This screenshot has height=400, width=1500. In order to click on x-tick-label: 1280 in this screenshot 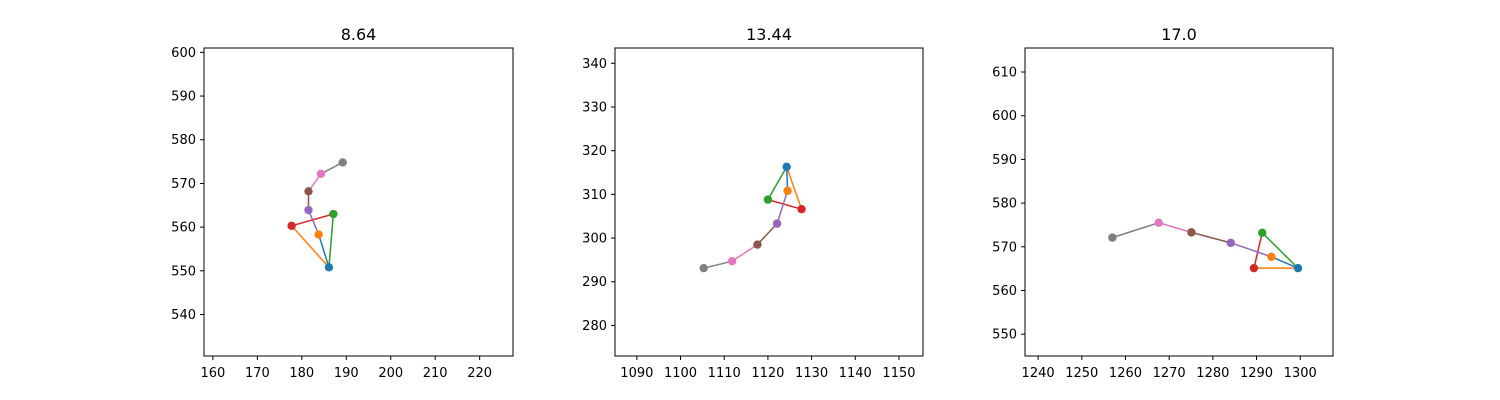, I will do `click(1212, 373)`.